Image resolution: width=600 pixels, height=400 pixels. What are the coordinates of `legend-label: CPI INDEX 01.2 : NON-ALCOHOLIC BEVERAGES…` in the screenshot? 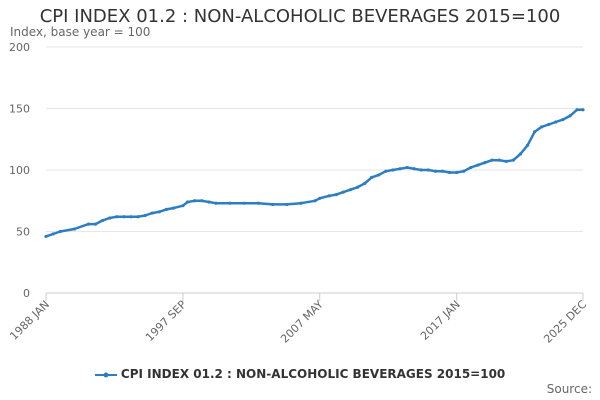 It's located at (313, 374).